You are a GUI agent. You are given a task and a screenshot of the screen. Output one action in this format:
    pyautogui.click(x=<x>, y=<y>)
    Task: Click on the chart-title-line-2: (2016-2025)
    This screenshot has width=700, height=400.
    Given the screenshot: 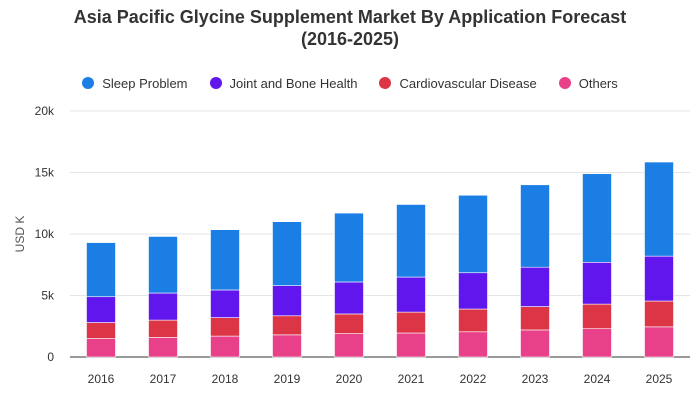 What is the action you would take?
    pyautogui.click(x=350, y=39)
    